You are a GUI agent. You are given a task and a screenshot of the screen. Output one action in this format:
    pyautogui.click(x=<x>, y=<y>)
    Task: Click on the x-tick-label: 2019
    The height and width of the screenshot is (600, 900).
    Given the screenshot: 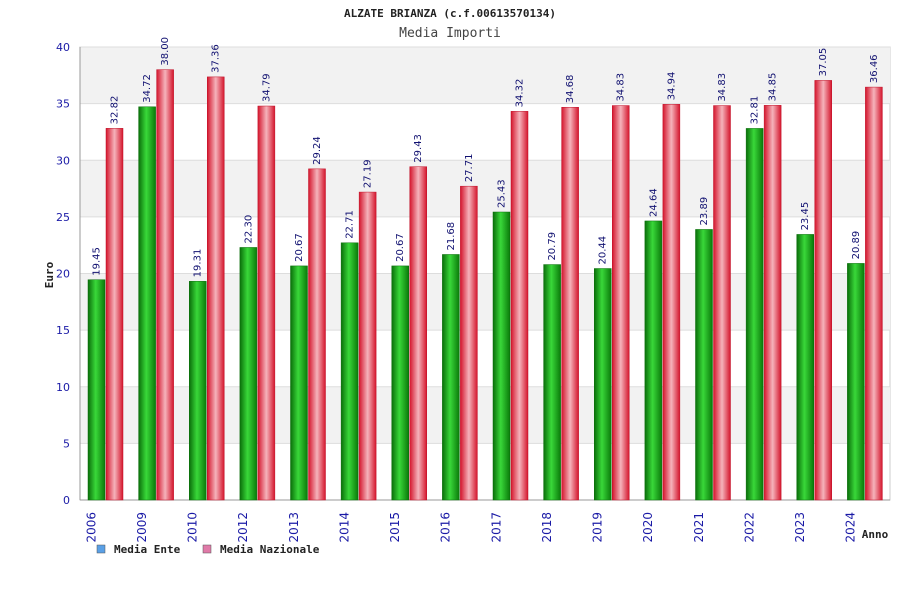 What is the action you would take?
    pyautogui.click(x=598, y=527)
    